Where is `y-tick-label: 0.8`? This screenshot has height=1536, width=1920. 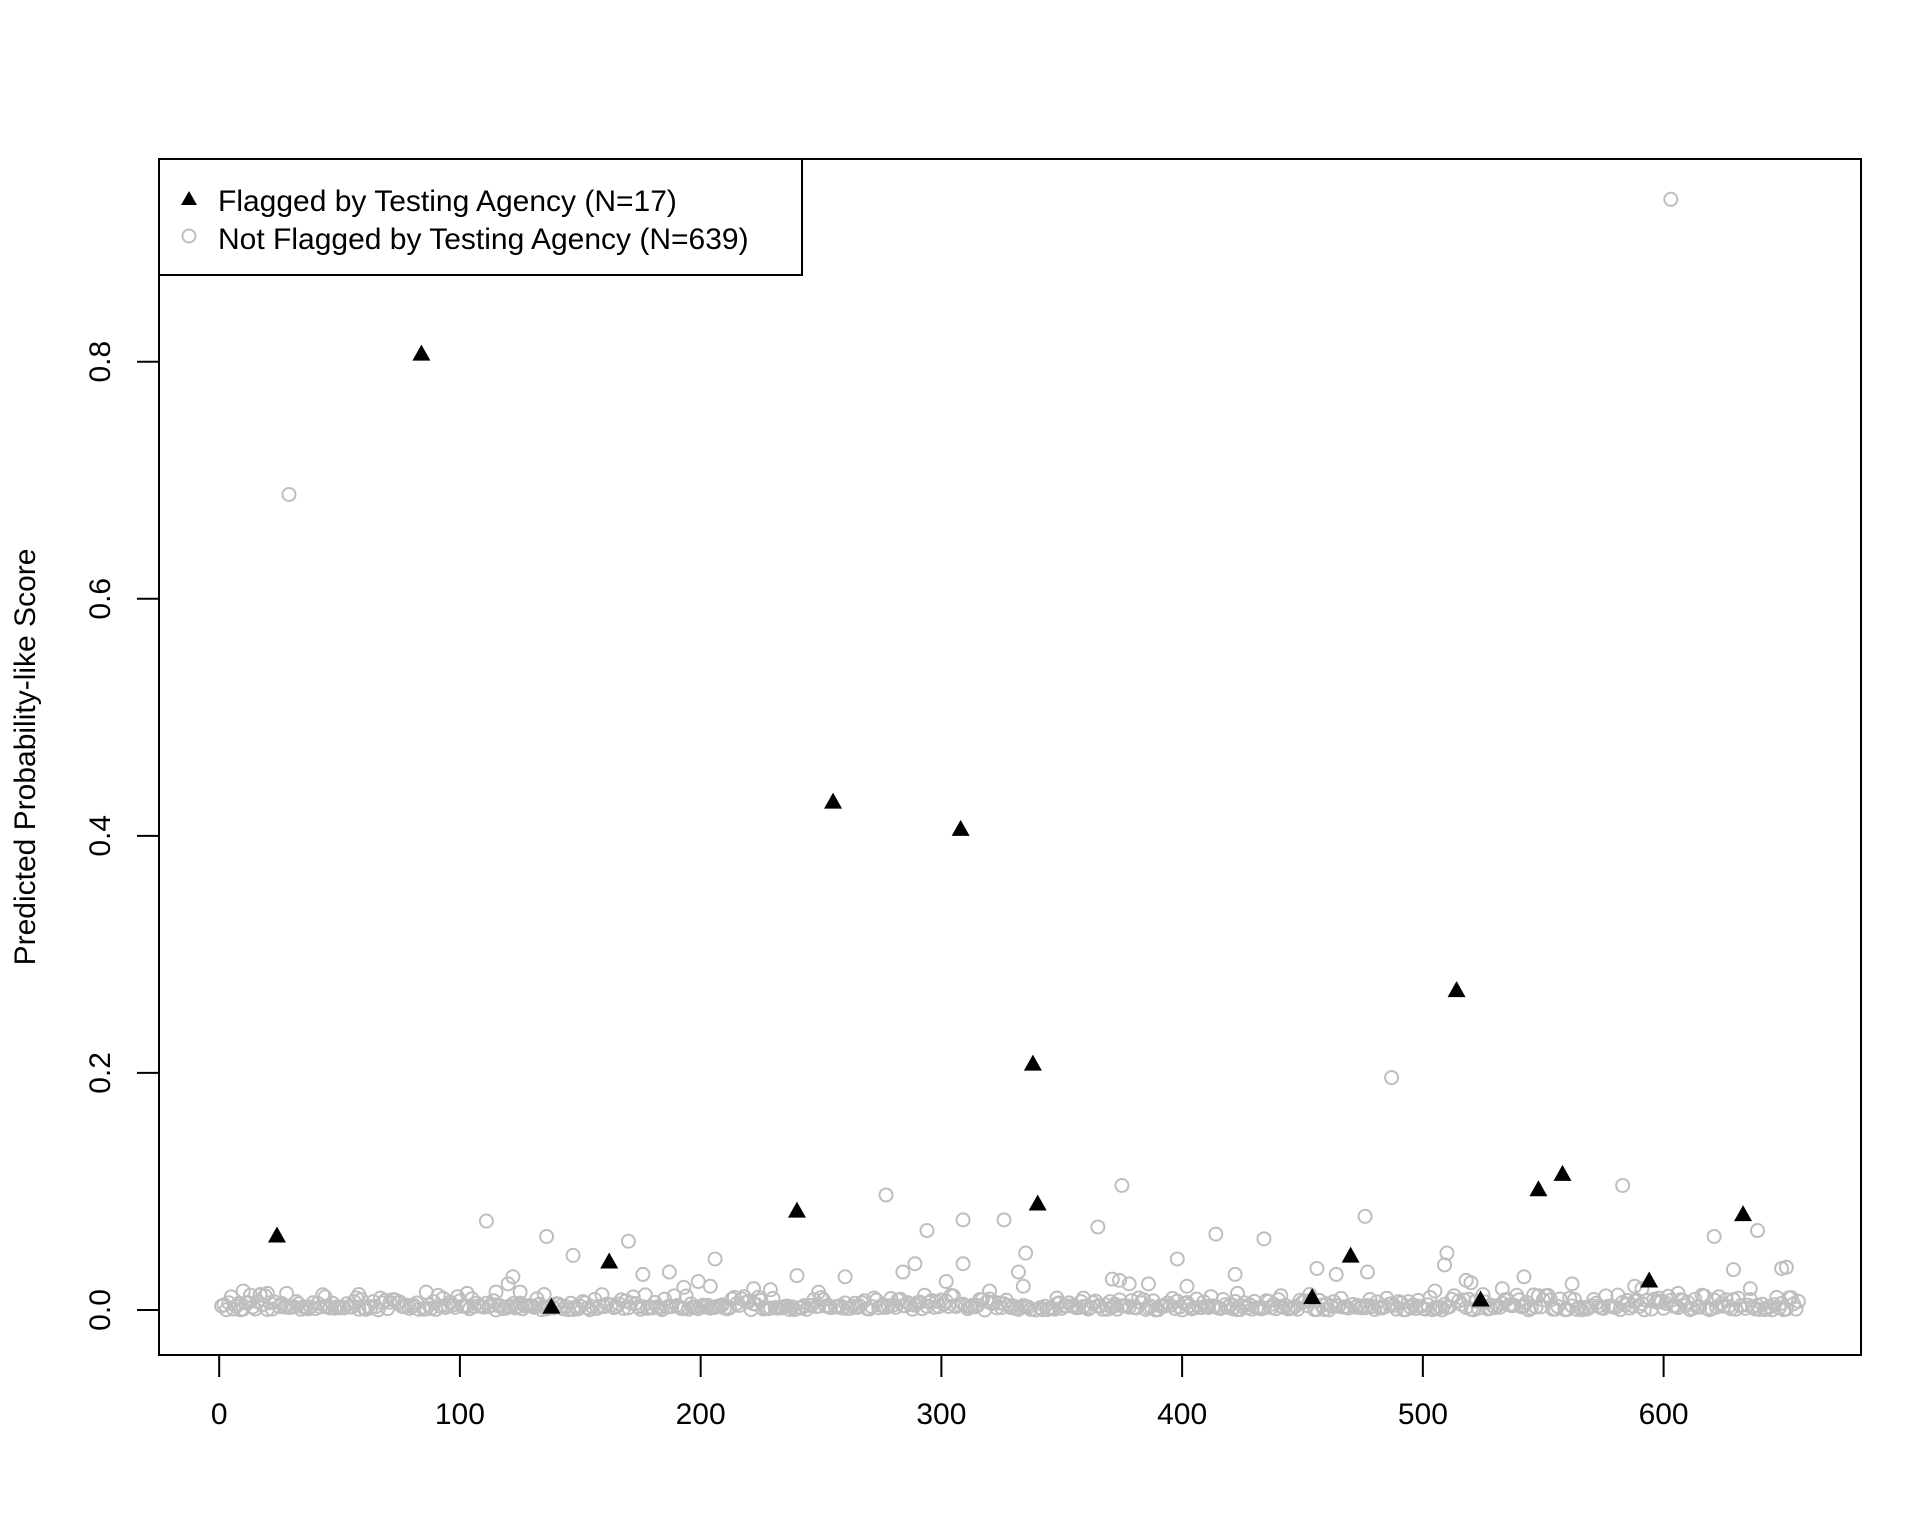
y-tick-label: 0.8 is located at coordinates (100, 362).